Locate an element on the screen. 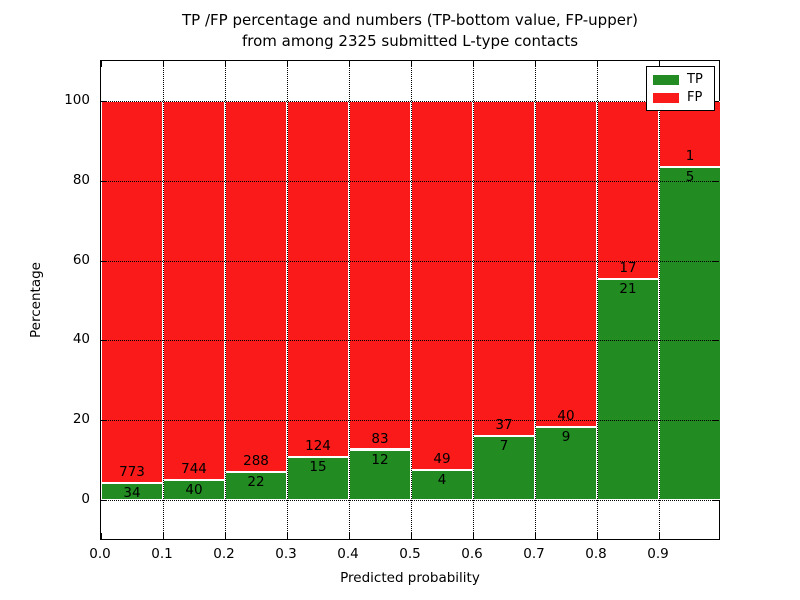 The width and height of the screenshot is (800, 600). fp-count-label: 17 is located at coordinates (628, 268).